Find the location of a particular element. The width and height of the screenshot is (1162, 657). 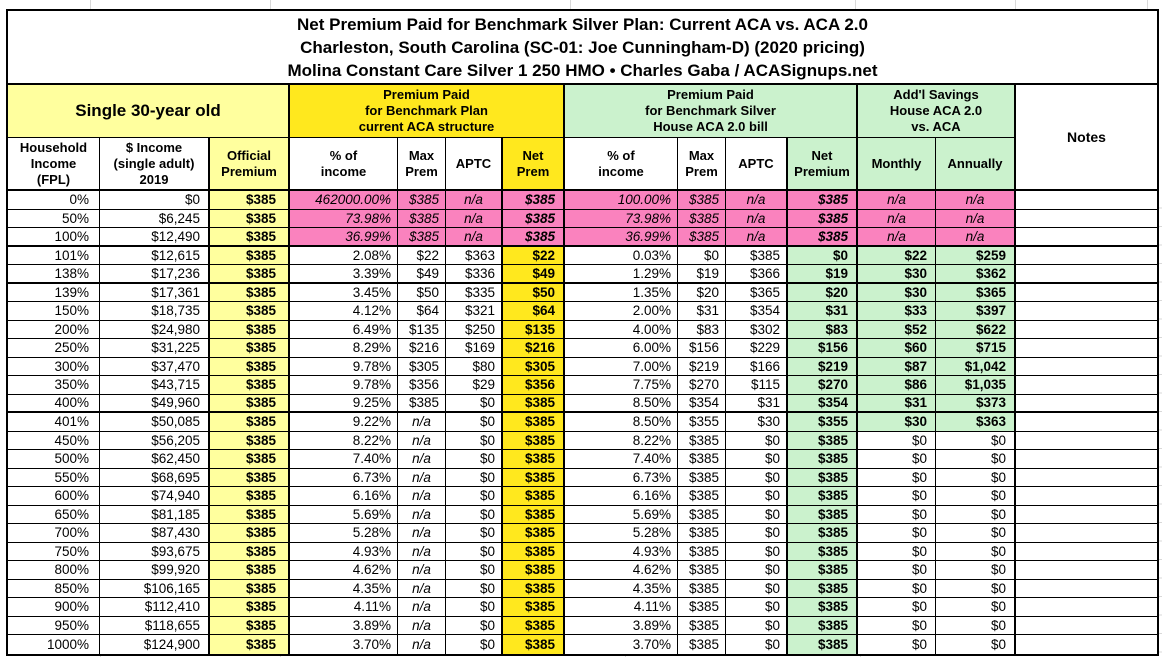

cell-700%-monthly: $0 is located at coordinates (897, 533).